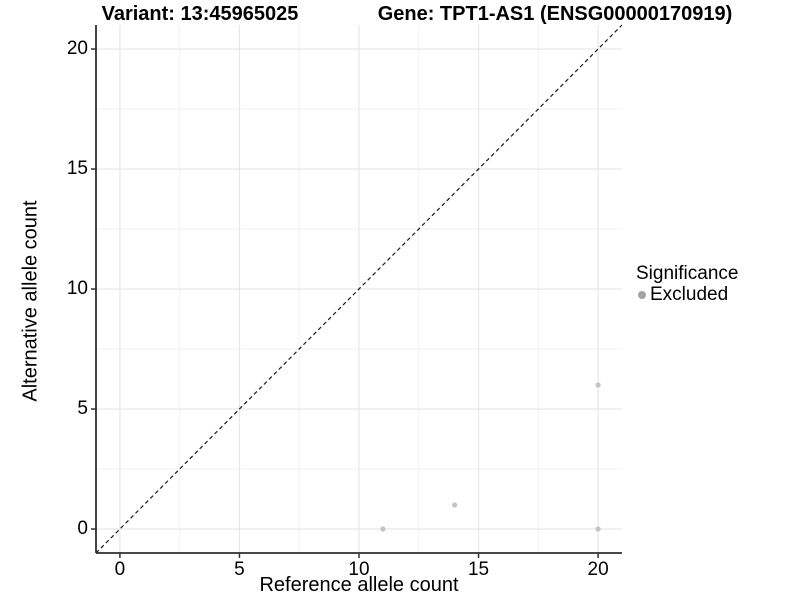  What do you see at coordinates (77, 168) in the screenshot?
I see `y-tick-label: 15` at bounding box center [77, 168].